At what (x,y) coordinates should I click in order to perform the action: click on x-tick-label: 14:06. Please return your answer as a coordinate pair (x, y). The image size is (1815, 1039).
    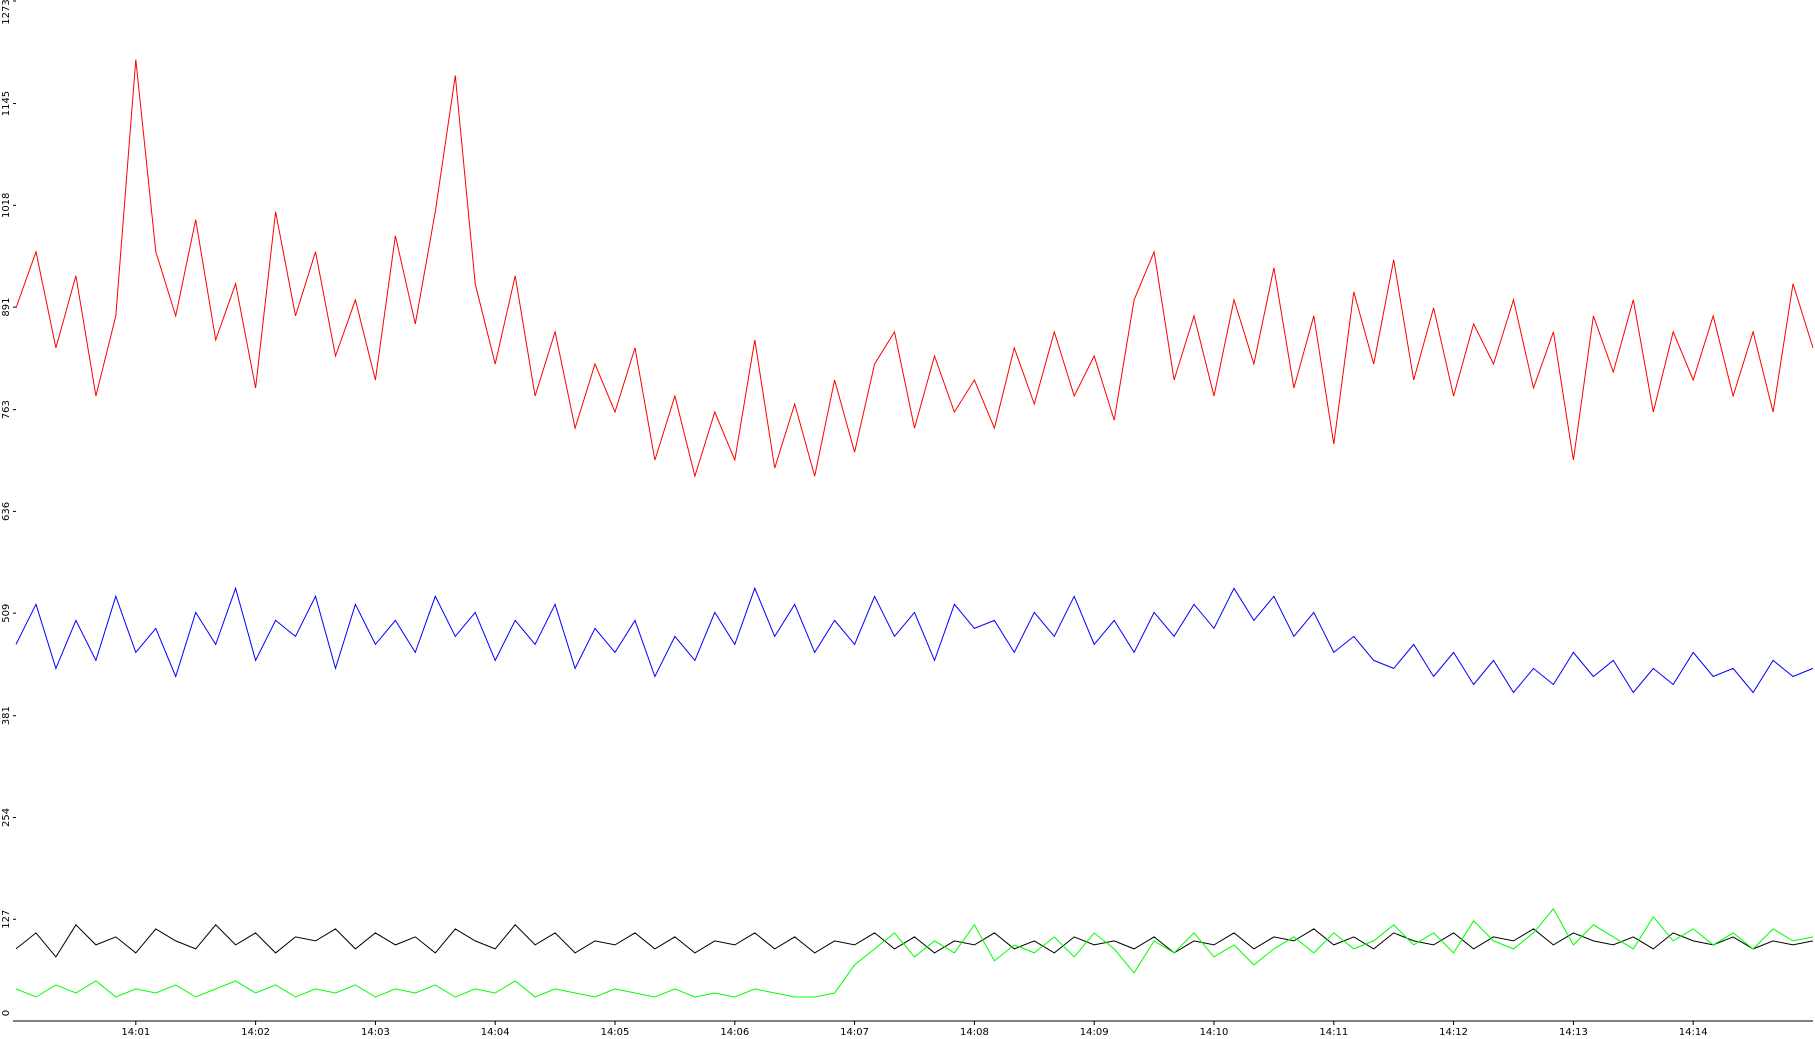
    Looking at the image, I should click on (734, 1032).